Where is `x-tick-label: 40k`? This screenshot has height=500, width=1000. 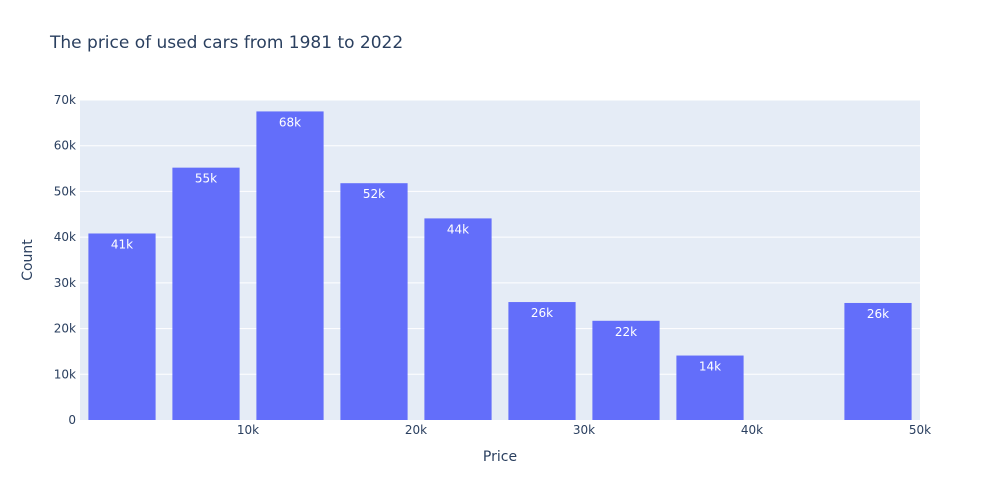 x-tick-label: 40k is located at coordinates (752, 430).